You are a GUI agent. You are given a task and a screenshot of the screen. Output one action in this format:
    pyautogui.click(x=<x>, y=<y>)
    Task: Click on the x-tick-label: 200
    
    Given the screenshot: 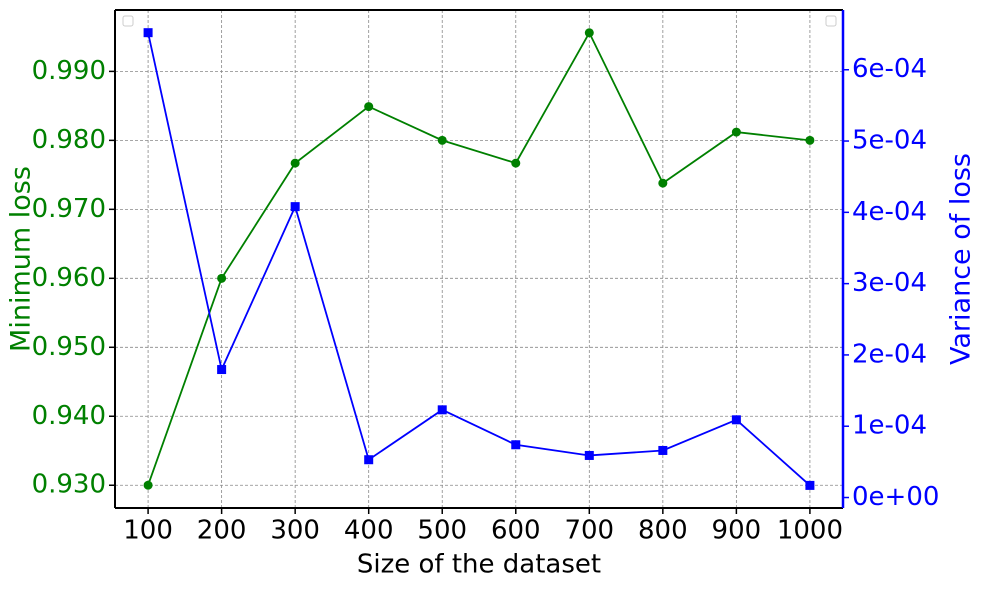 What is the action you would take?
    pyautogui.click(x=222, y=531)
    